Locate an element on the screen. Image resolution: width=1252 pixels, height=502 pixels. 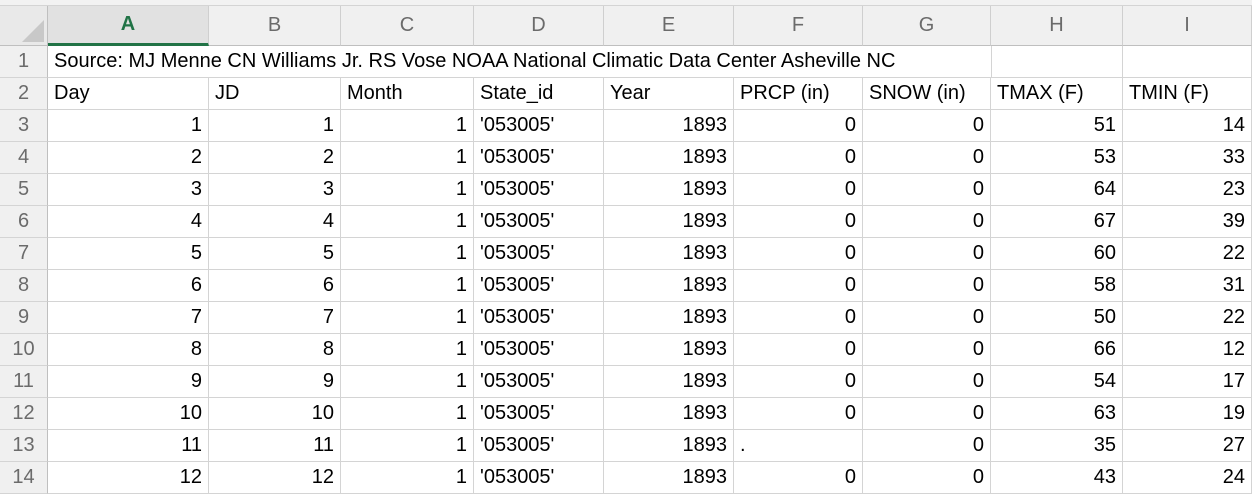
header-cell-tmax: TMAX (F) is located at coordinates (1057, 94).